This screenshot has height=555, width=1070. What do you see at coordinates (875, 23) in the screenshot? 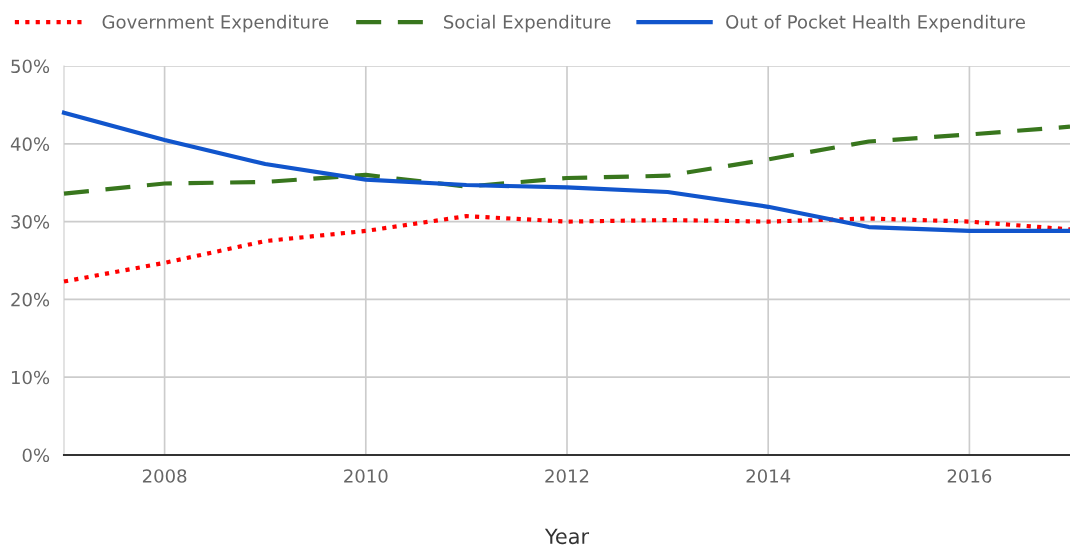
I see `legend-label: Out of Pocket Health Expenditure` at bounding box center [875, 23].